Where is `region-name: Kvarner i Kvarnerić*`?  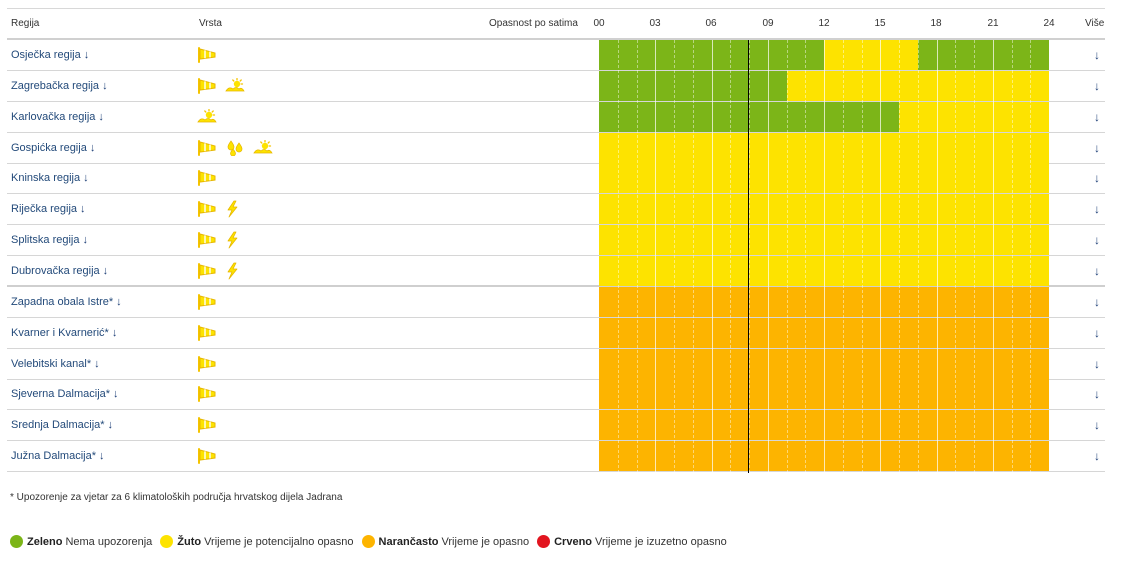
region-name: Kvarner i Kvarnerić* is located at coordinates (60, 332).